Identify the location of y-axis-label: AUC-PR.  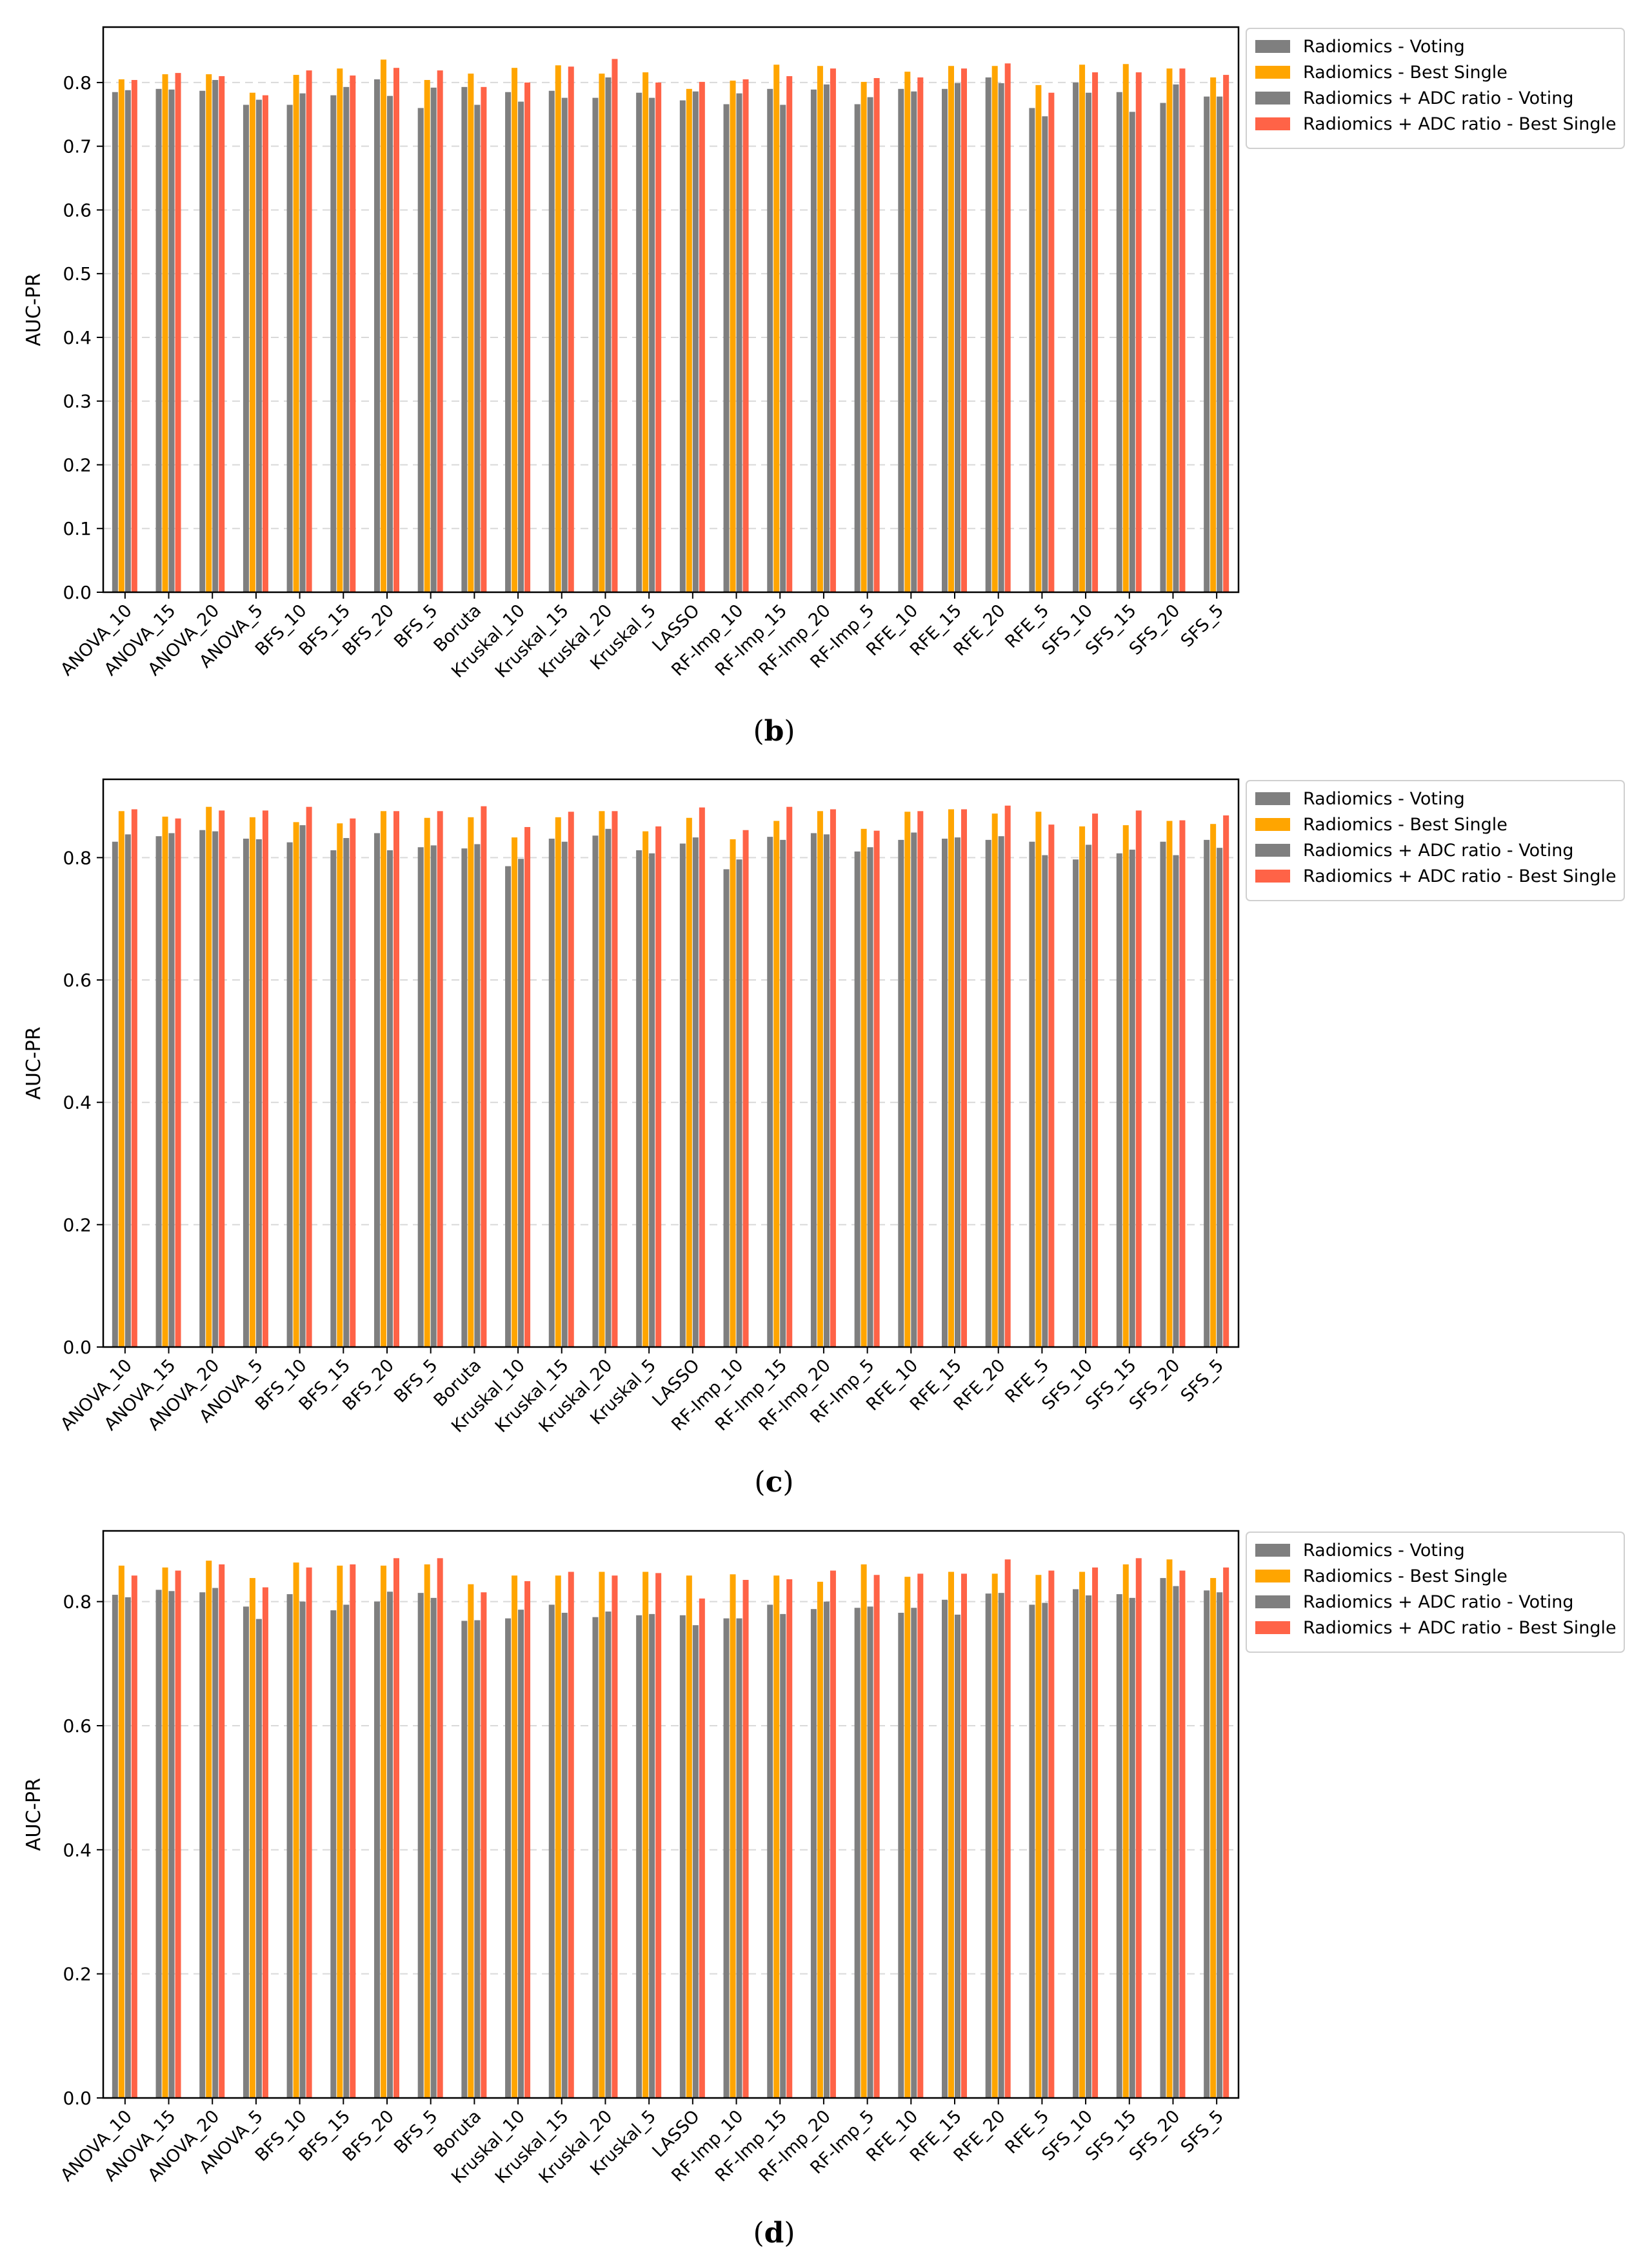
(34, 309).